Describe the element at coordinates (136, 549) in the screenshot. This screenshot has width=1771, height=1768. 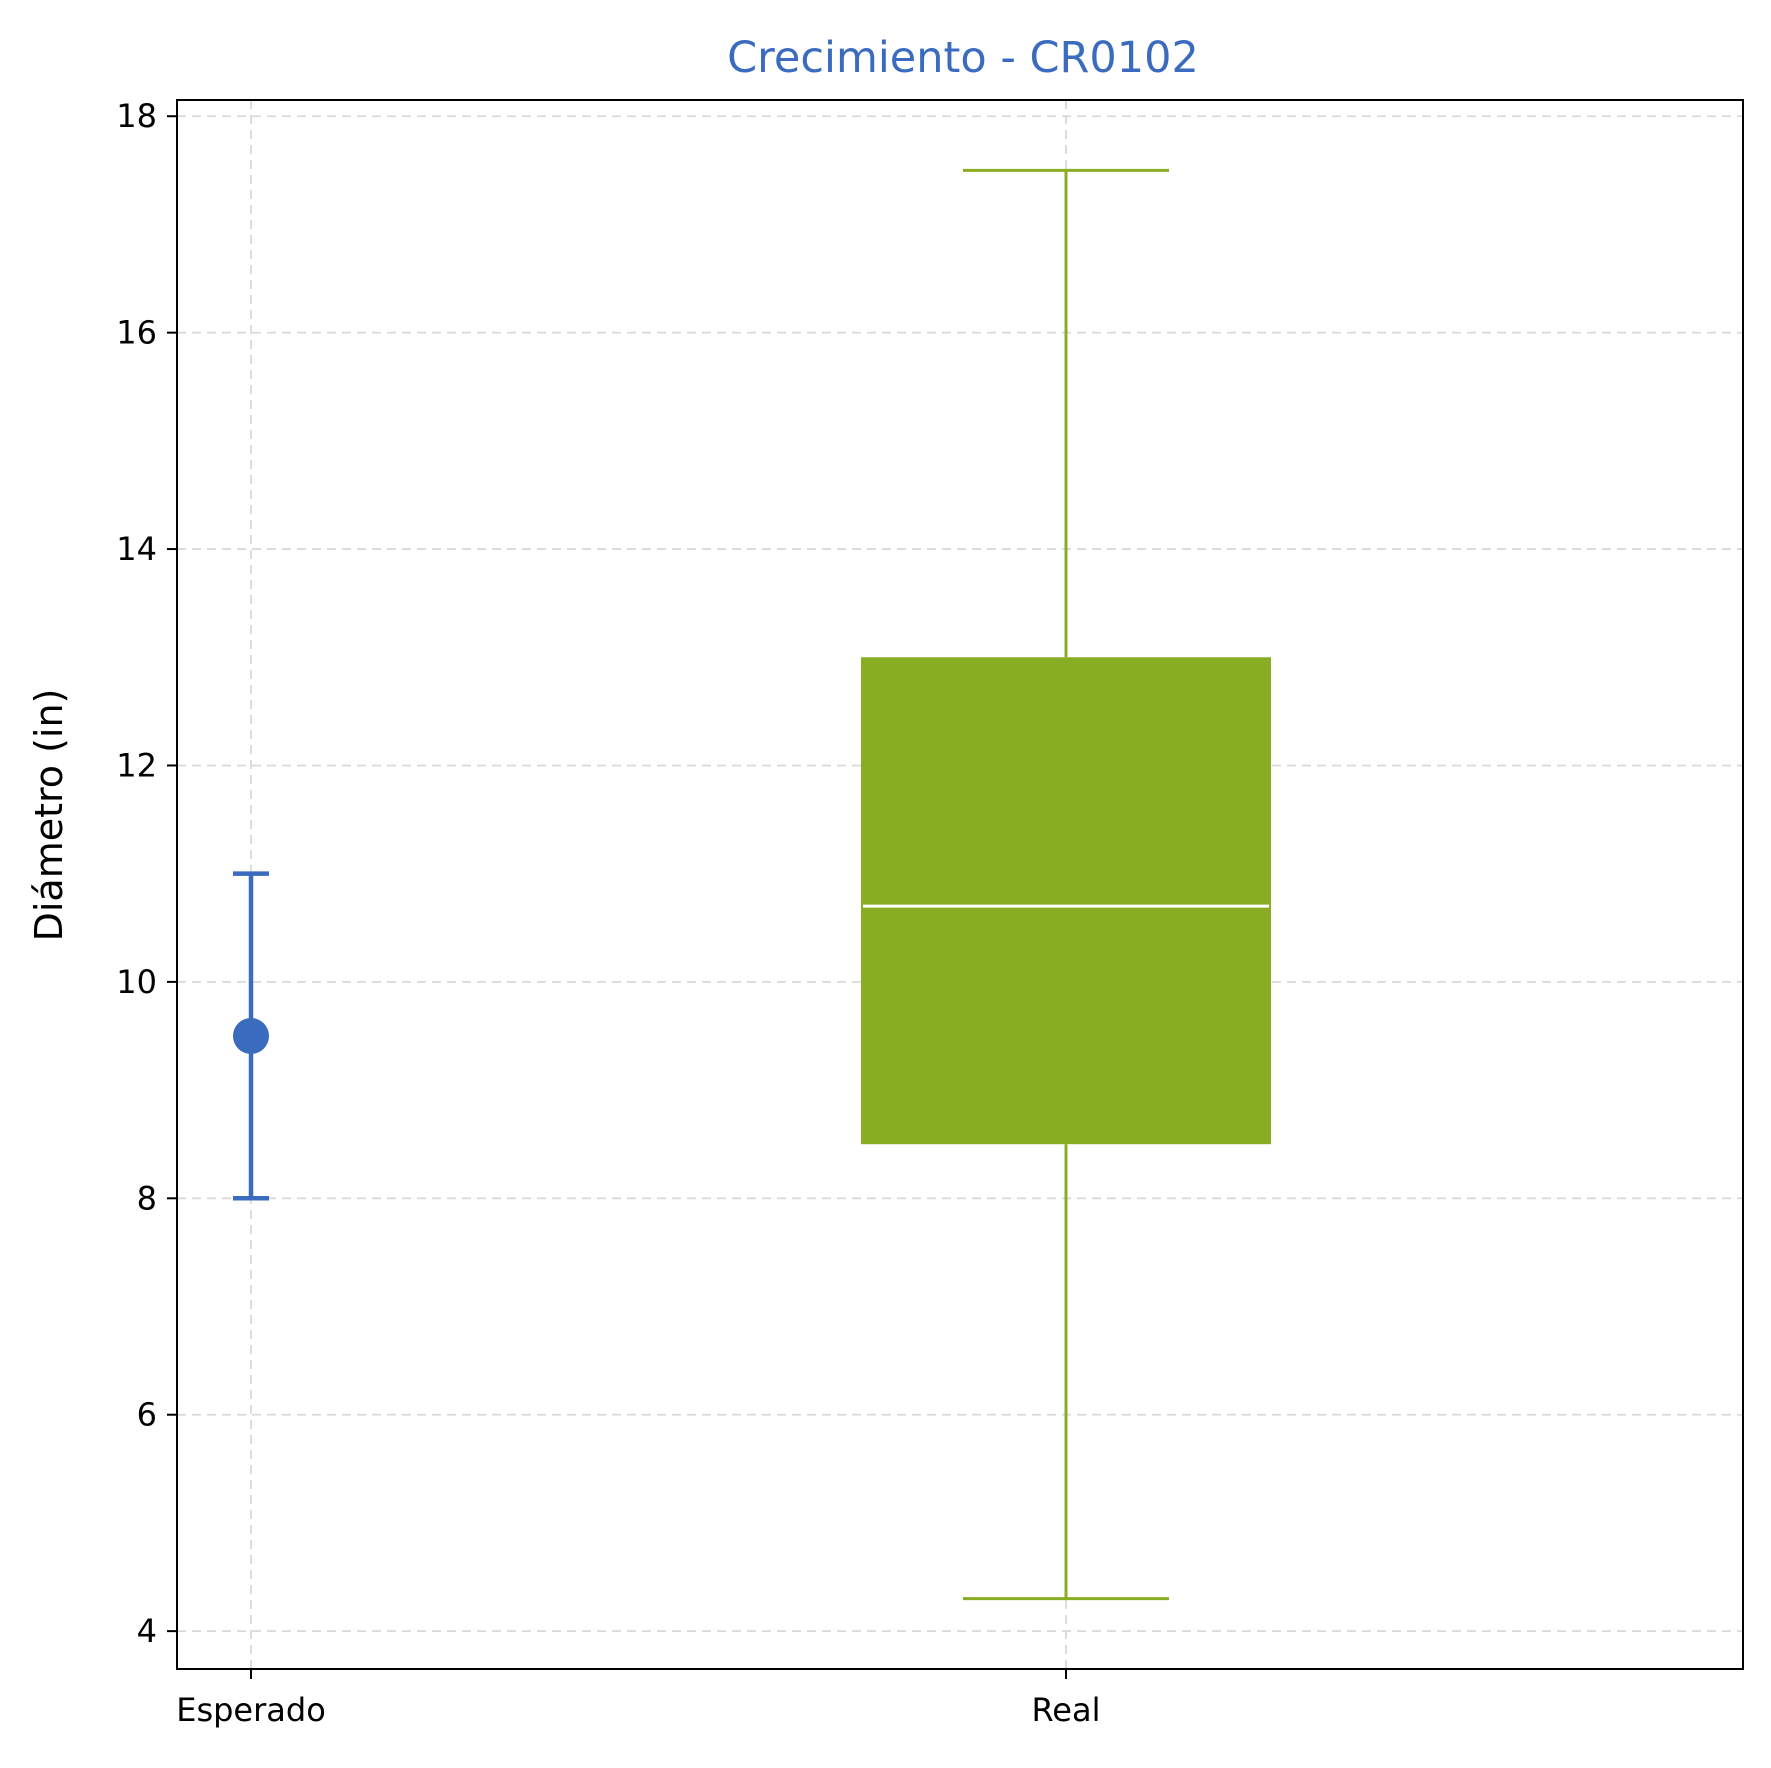
I see `y-tick-label: 14` at that location.